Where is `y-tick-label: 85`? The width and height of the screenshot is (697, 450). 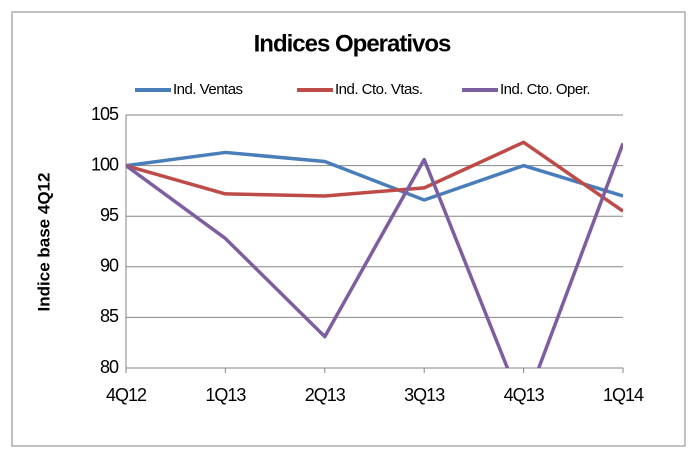
y-tick-label: 85 is located at coordinates (109, 316).